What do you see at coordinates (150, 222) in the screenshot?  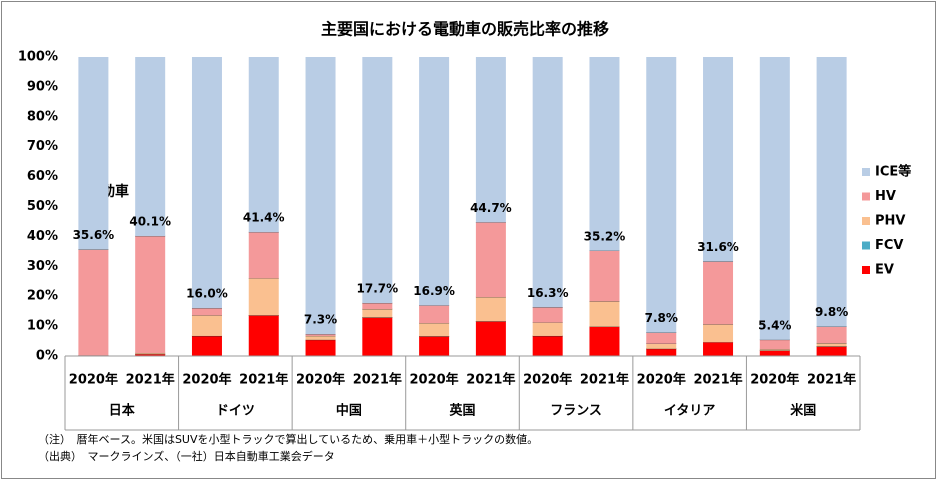 I see `value-label: 40.1%` at bounding box center [150, 222].